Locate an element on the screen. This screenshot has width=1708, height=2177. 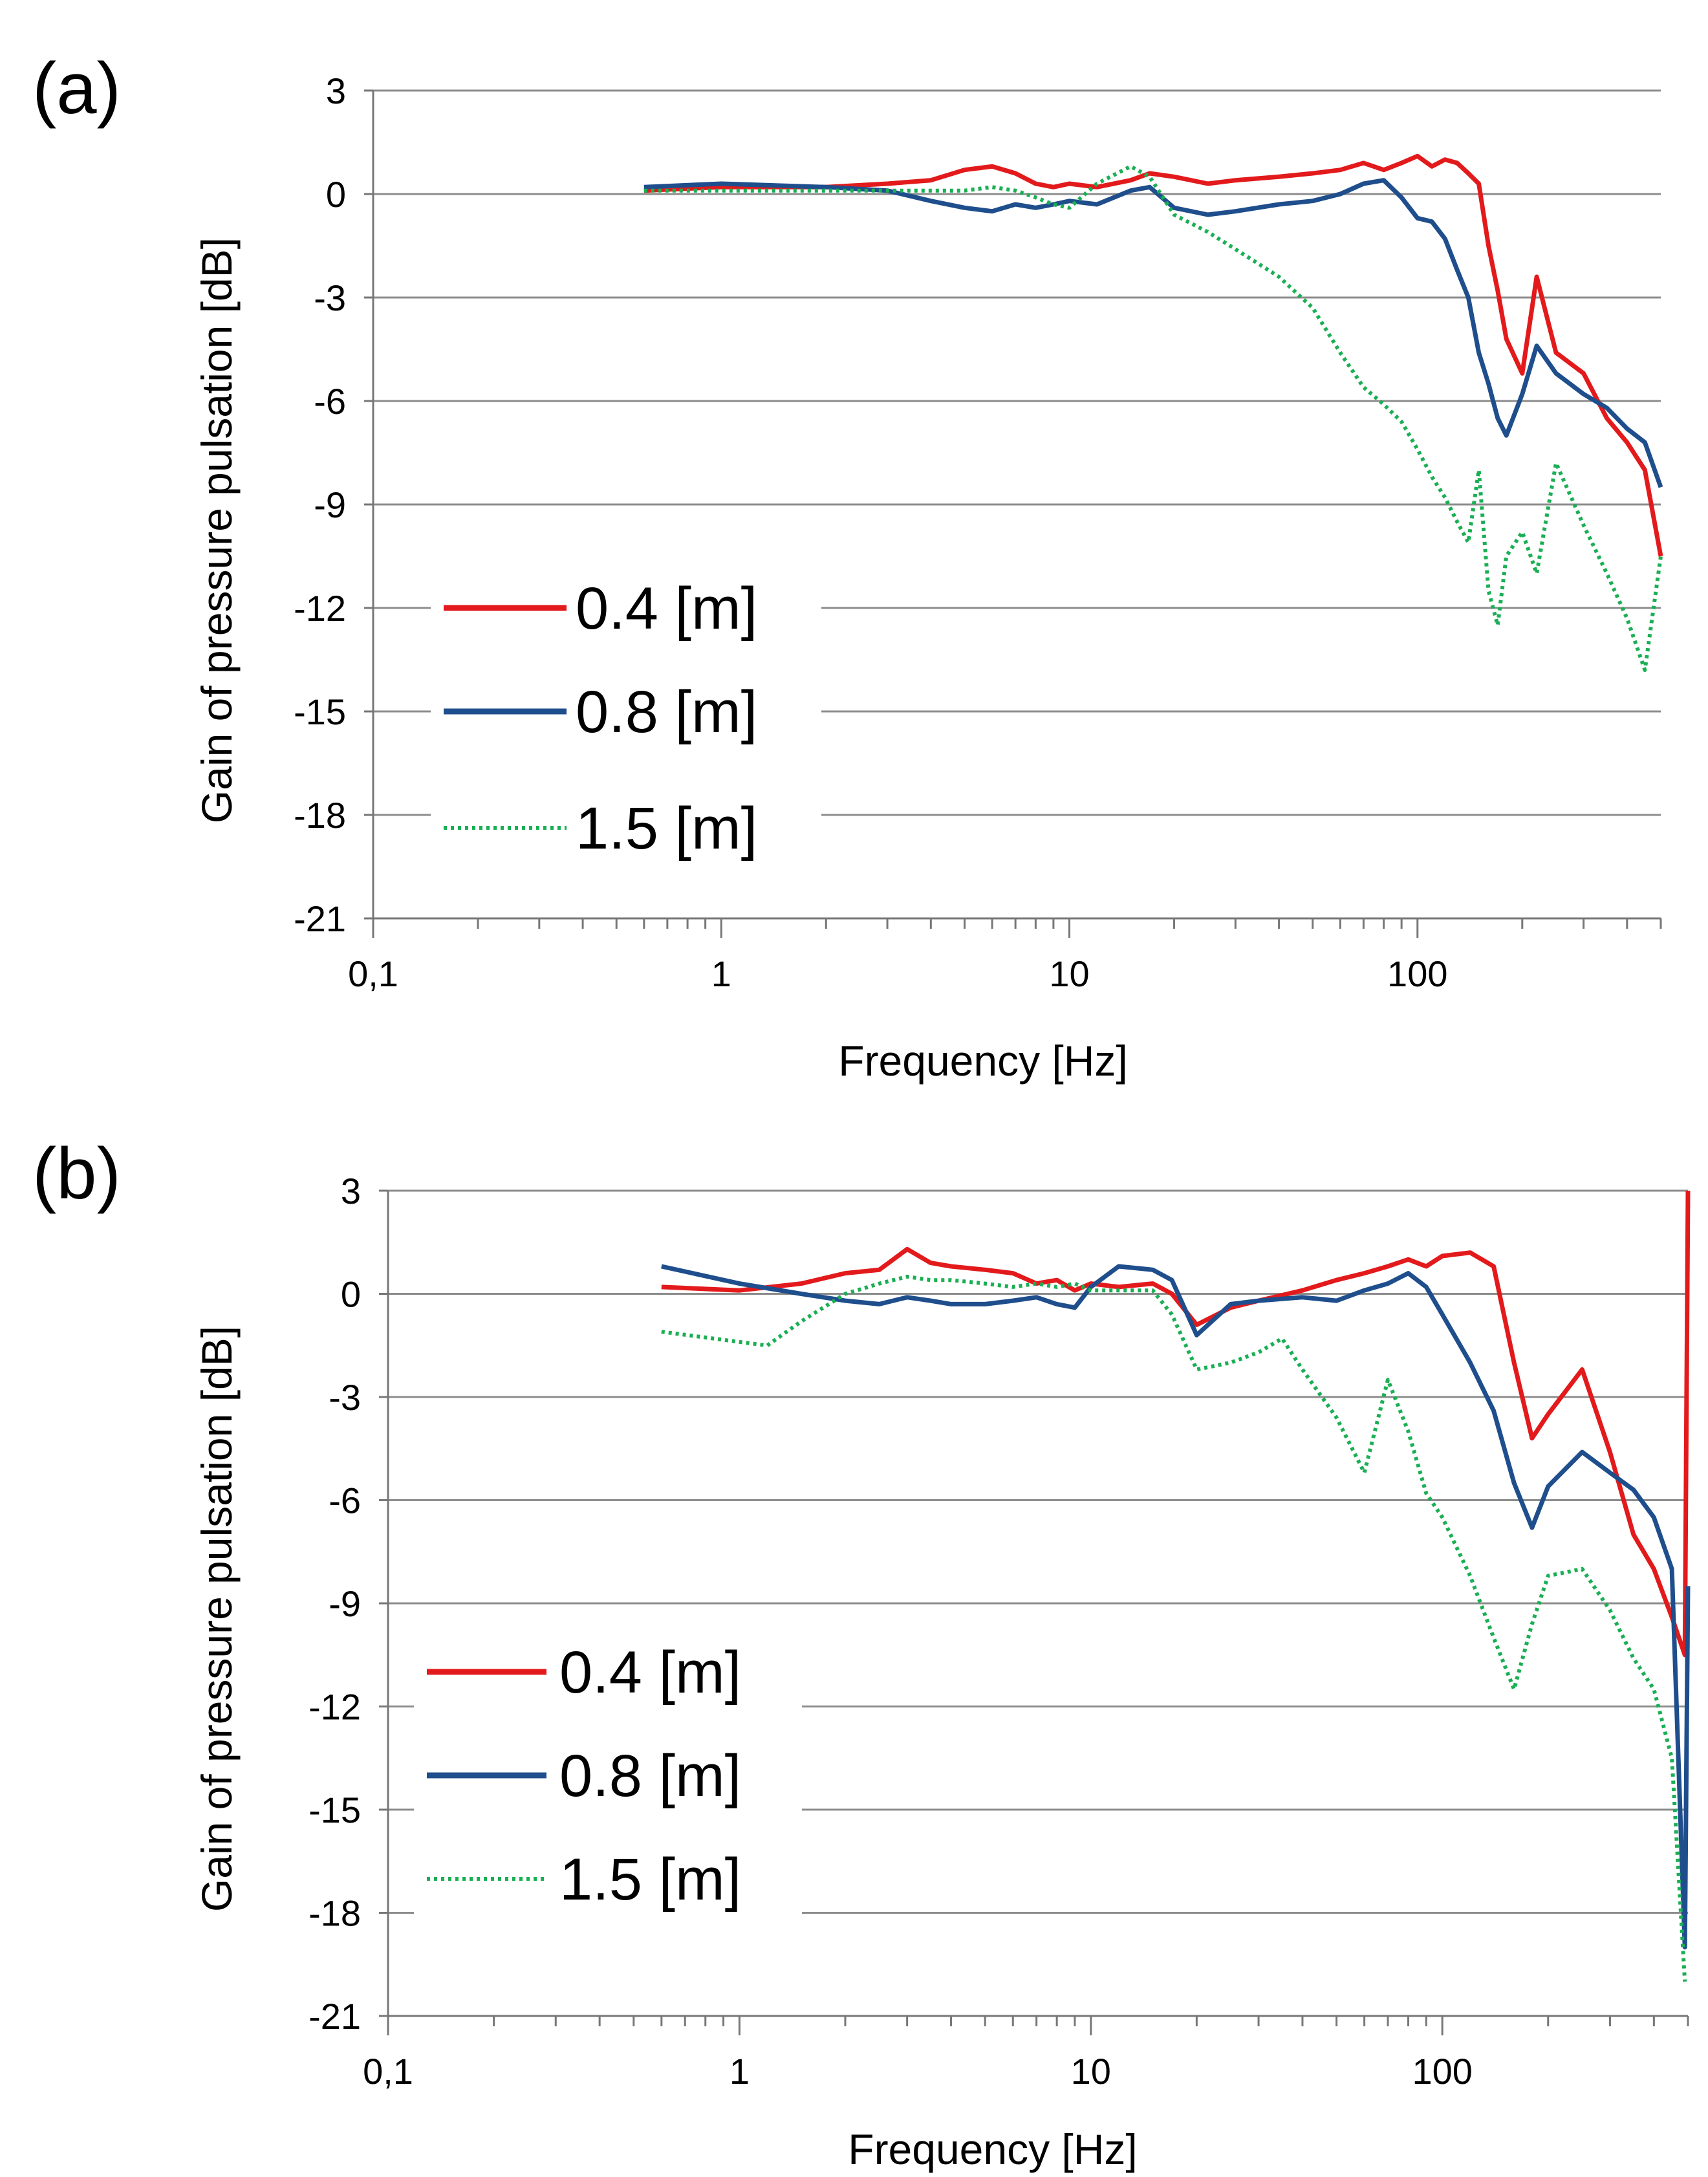
panel-label-b: (b) is located at coordinates (76, 1173).